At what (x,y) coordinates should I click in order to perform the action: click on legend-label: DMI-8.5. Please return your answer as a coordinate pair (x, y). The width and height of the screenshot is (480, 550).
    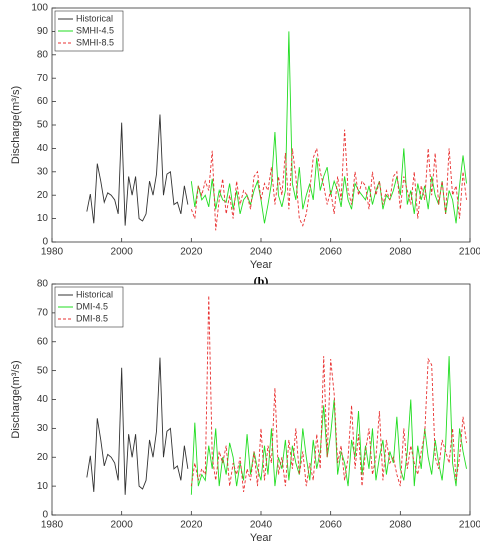
    Looking at the image, I should click on (92, 318).